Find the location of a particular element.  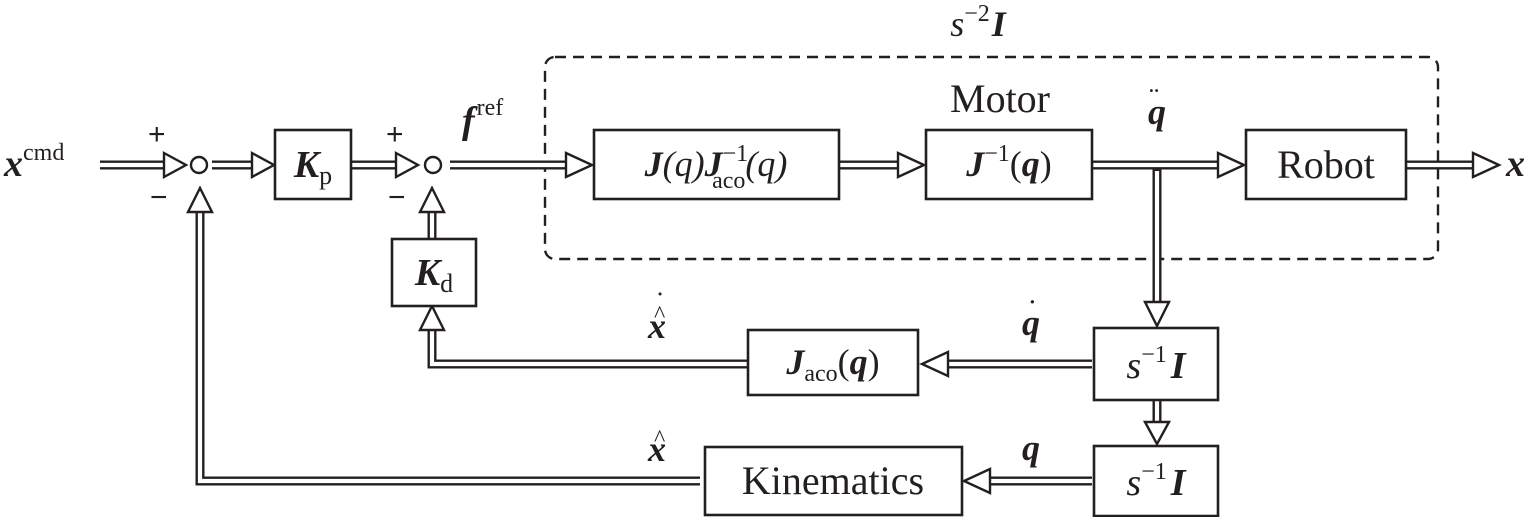

sum2-plus-sign: + is located at coordinates (395, 134).